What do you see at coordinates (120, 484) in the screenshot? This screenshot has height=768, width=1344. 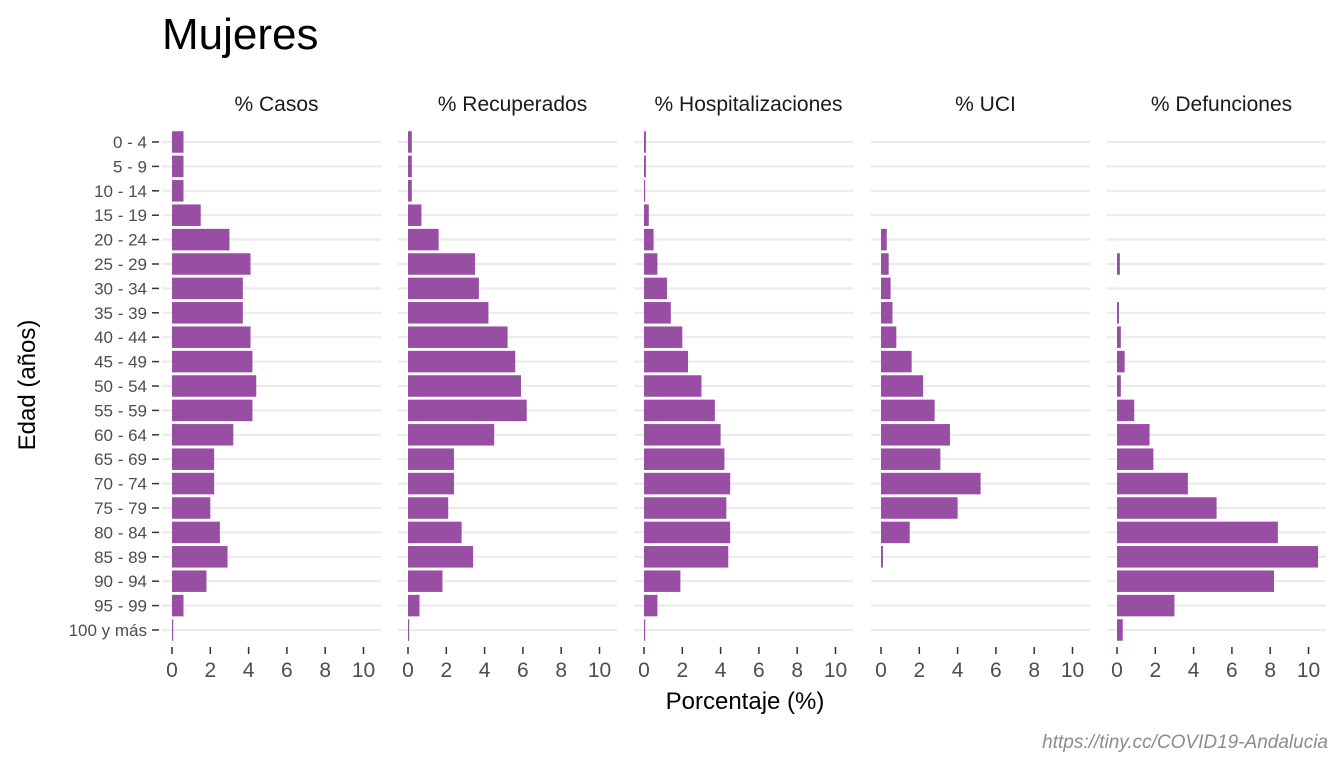 I see `y-tick-label: 70 - 74` at bounding box center [120, 484].